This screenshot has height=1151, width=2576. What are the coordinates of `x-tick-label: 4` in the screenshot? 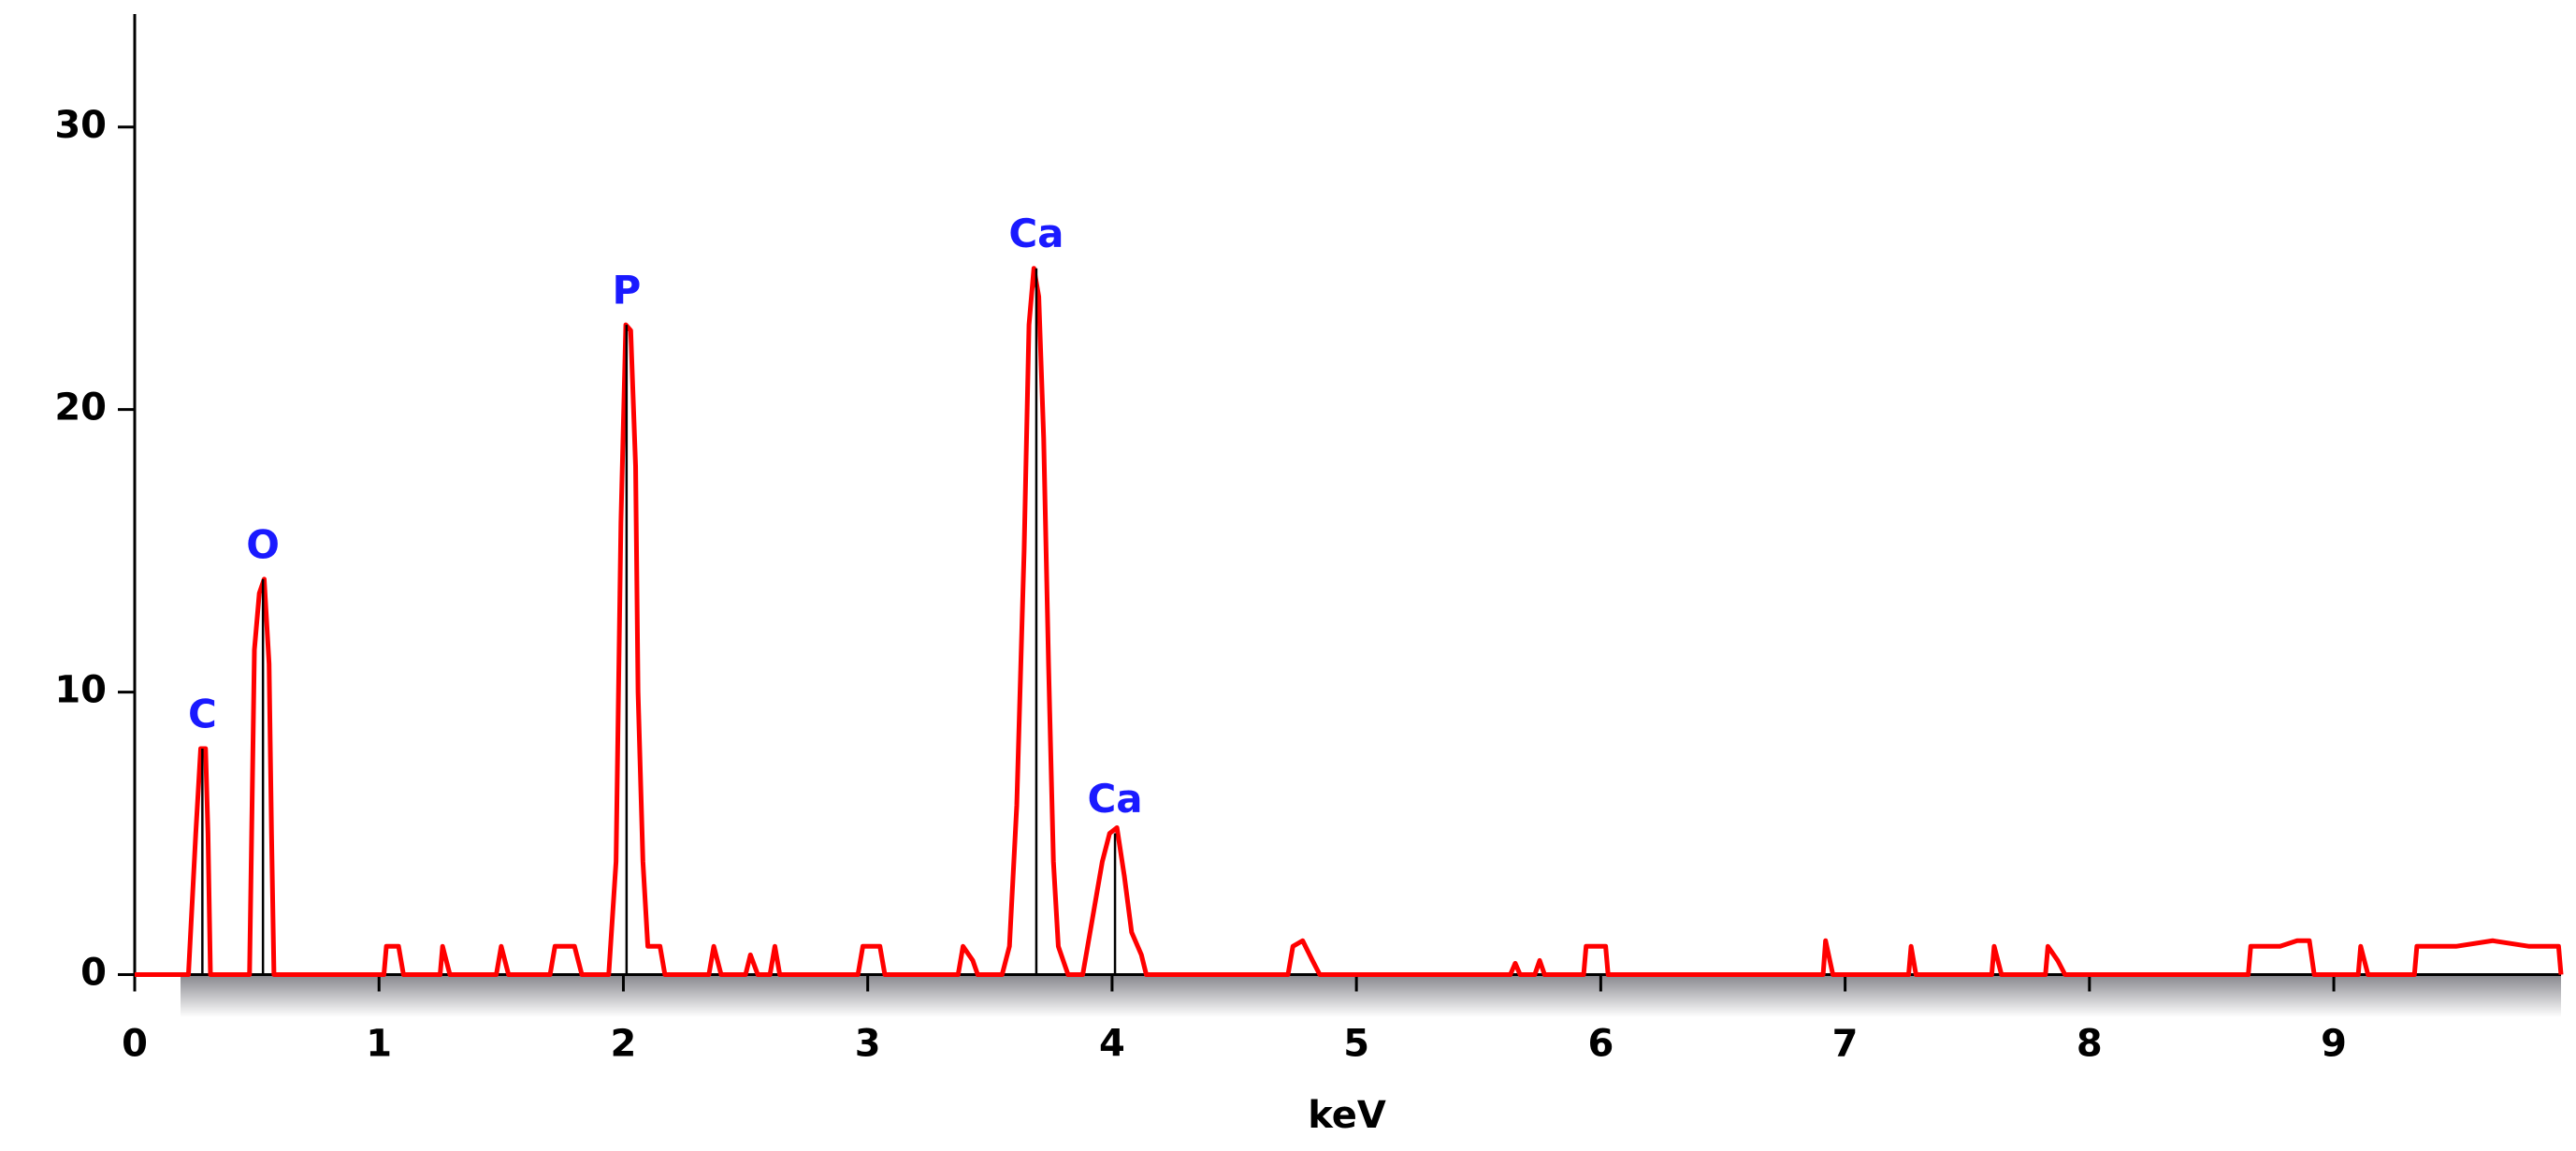 It's located at (1112, 1044).